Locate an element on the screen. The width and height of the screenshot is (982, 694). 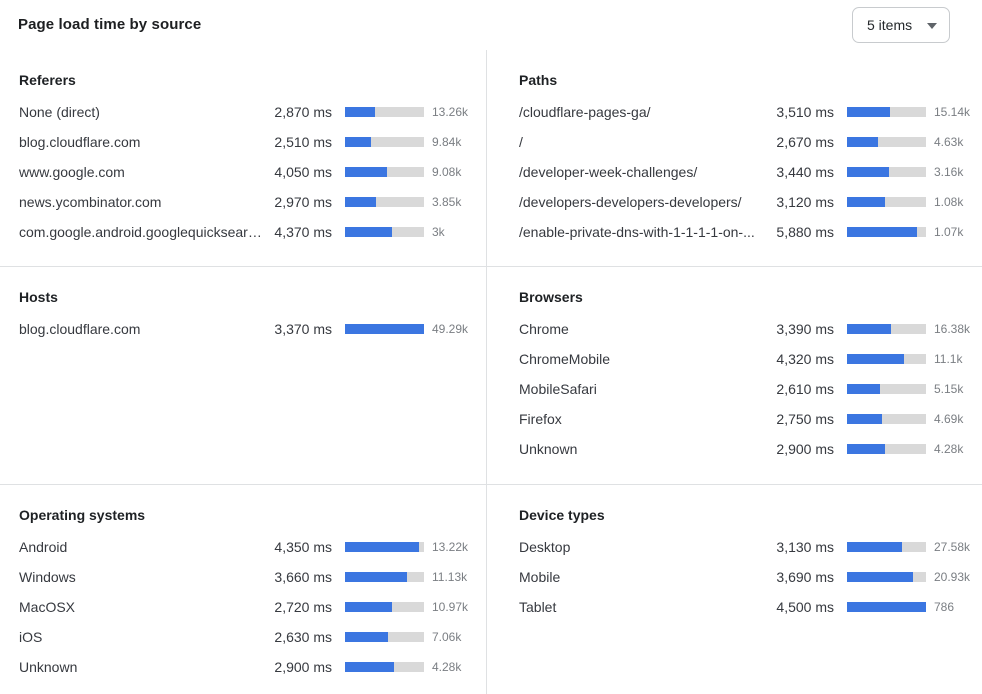
metric-value-ms: 2,510 ms is located at coordinates (303, 142).